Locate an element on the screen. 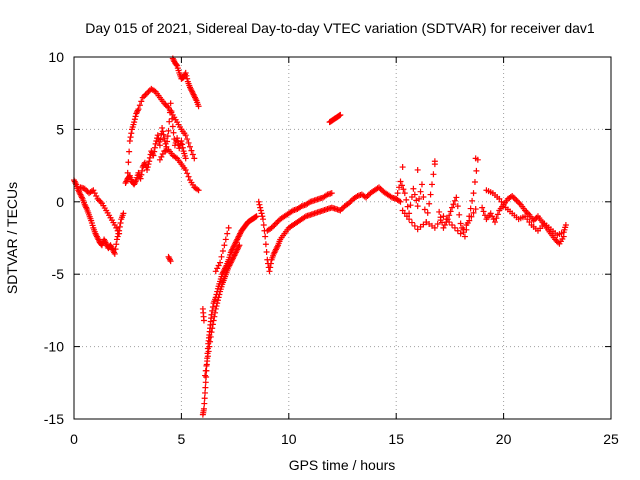  x-tick-label: 10 is located at coordinates (289, 439).